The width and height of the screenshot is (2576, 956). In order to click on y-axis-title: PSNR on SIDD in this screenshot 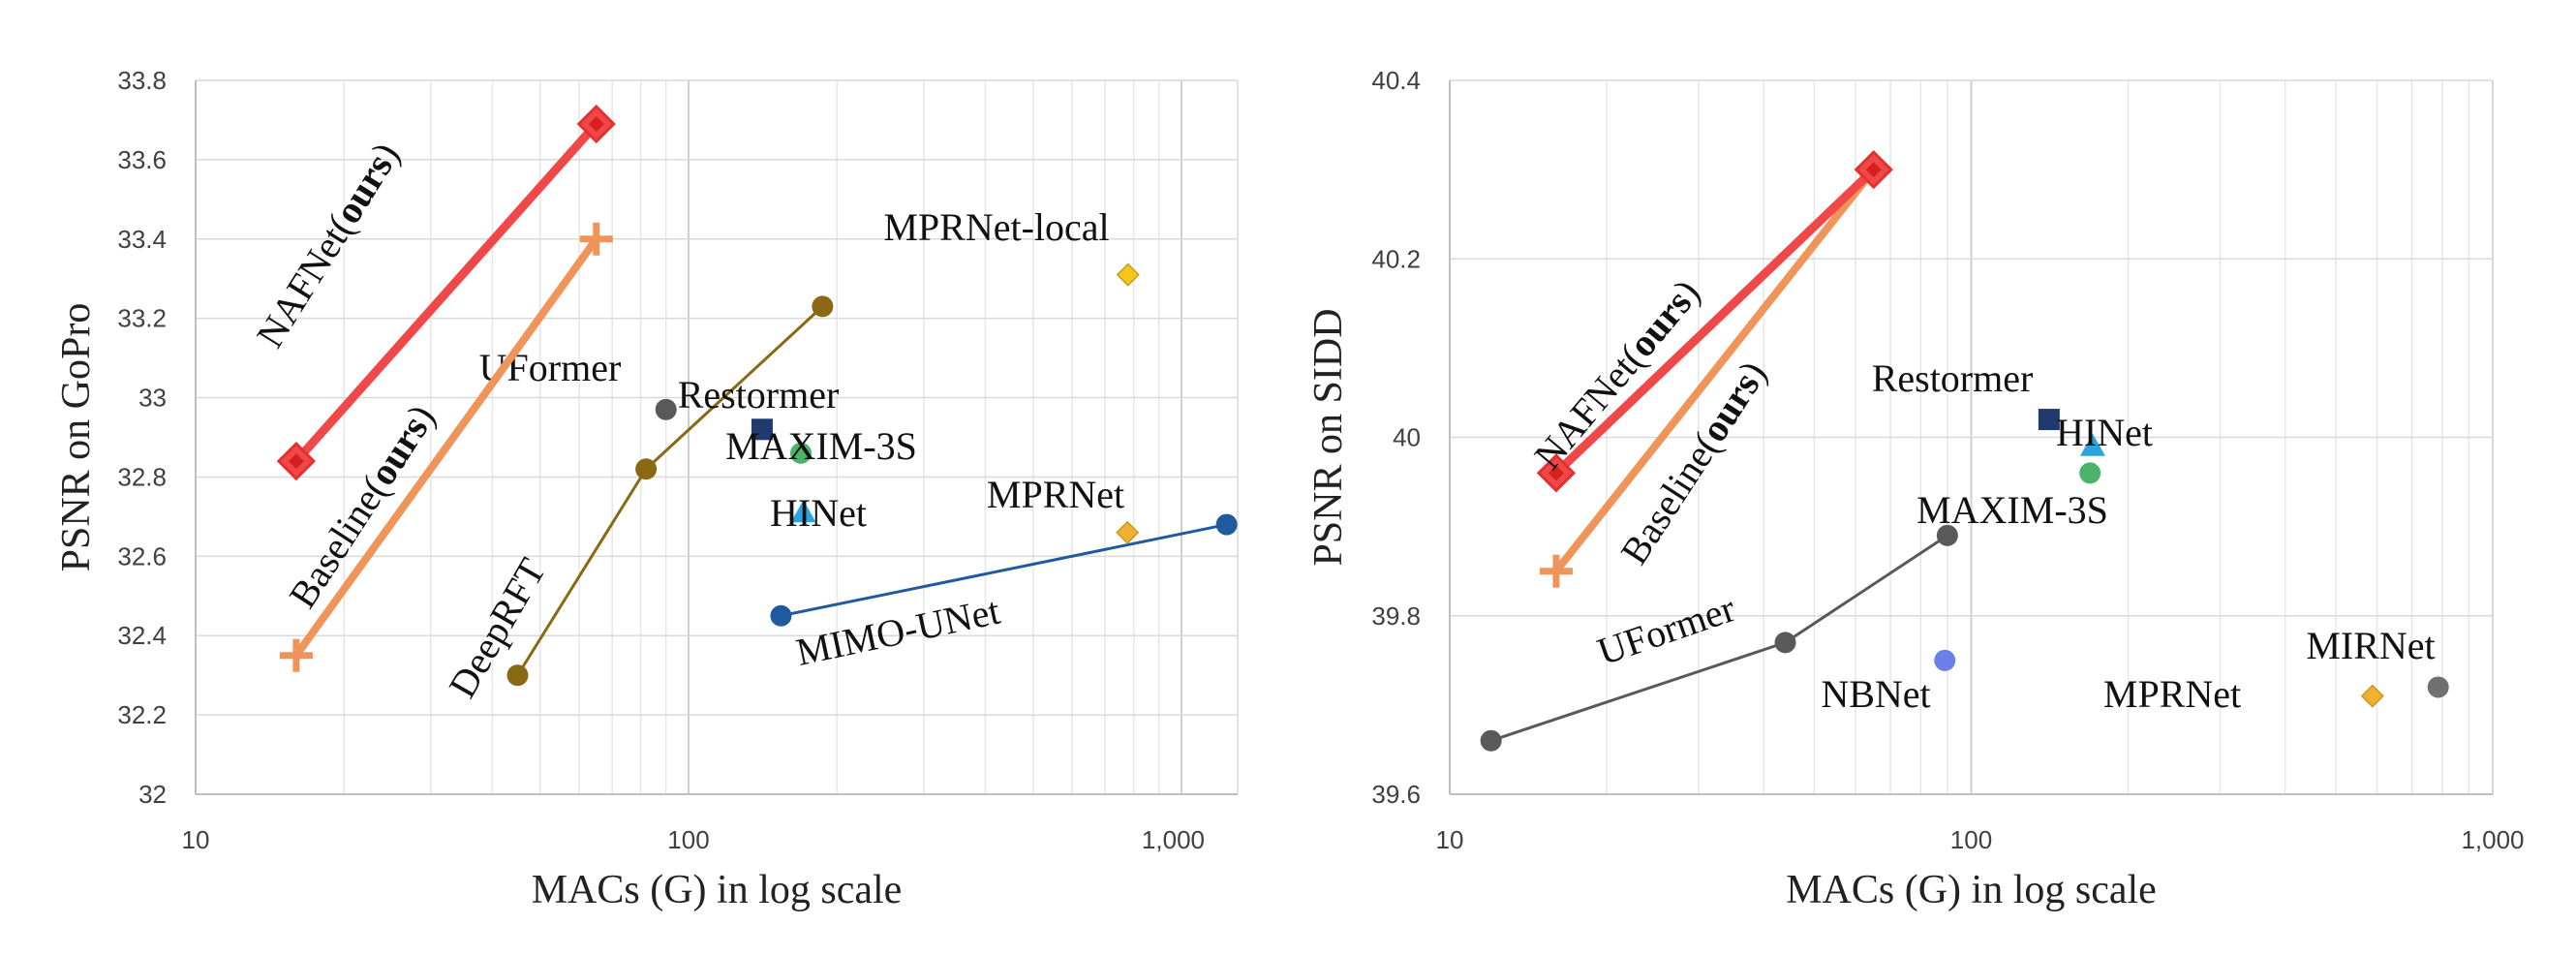, I will do `click(1328, 437)`.